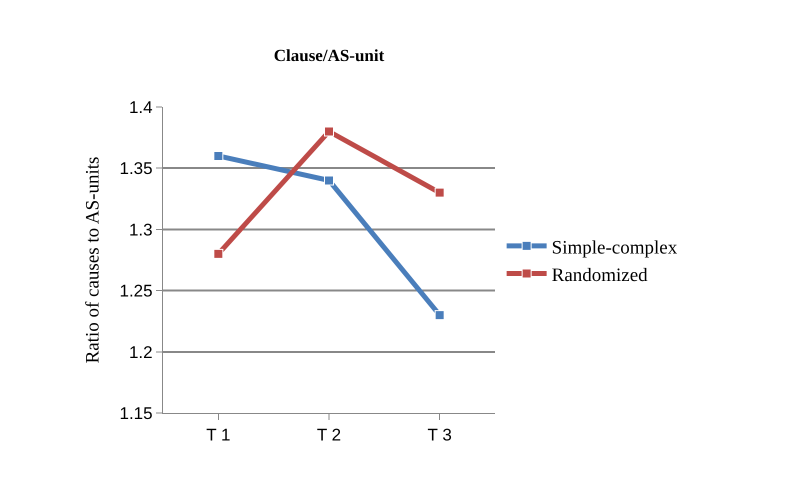 The image size is (801, 477). Describe the element at coordinates (440, 434) in the screenshot. I see `x-tick-label: T 3` at that location.